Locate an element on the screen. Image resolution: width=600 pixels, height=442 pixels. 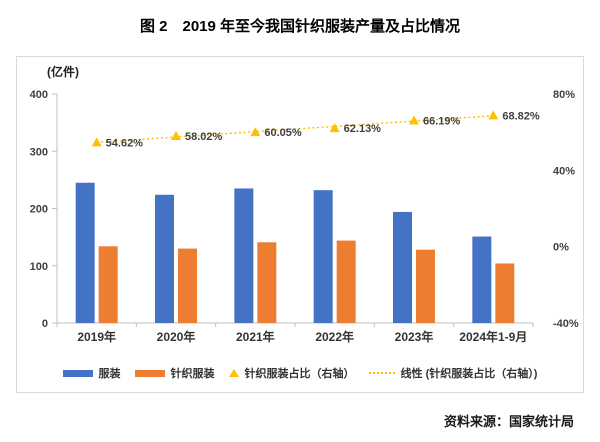
legend-triangle-icon is located at coordinates (233, 373).